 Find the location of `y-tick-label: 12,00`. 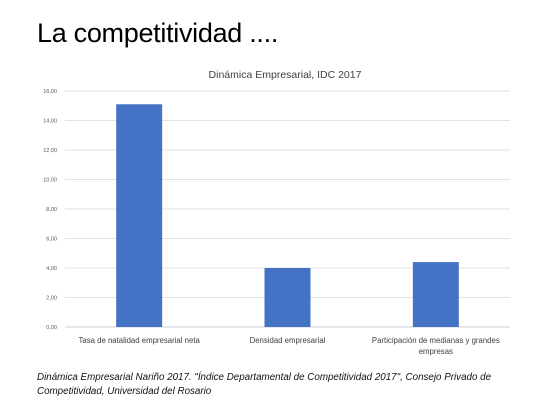

y-tick-label: 12,00 is located at coordinates (50, 151).